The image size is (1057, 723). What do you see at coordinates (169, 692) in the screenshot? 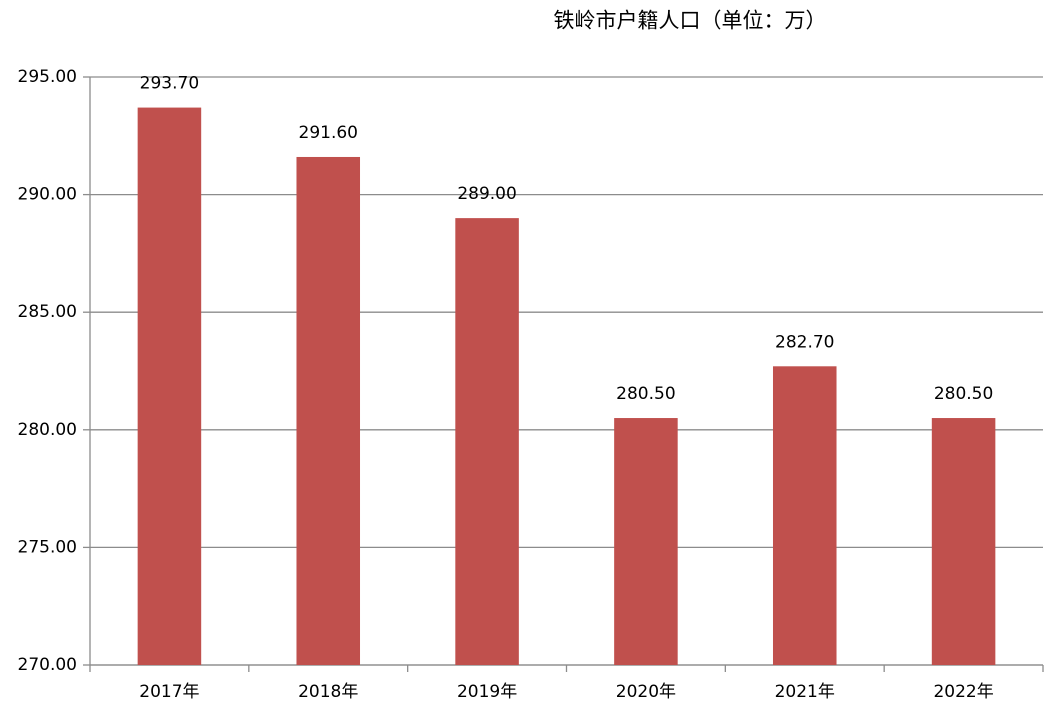
I see `x-tick-label: 2017年` at bounding box center [169, 692].